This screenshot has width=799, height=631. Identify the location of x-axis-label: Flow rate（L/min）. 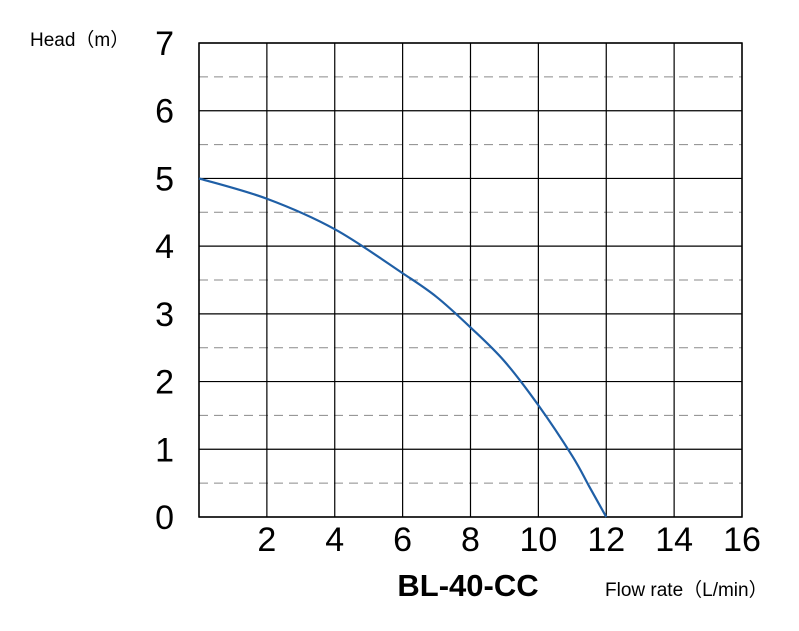
(686, 590).